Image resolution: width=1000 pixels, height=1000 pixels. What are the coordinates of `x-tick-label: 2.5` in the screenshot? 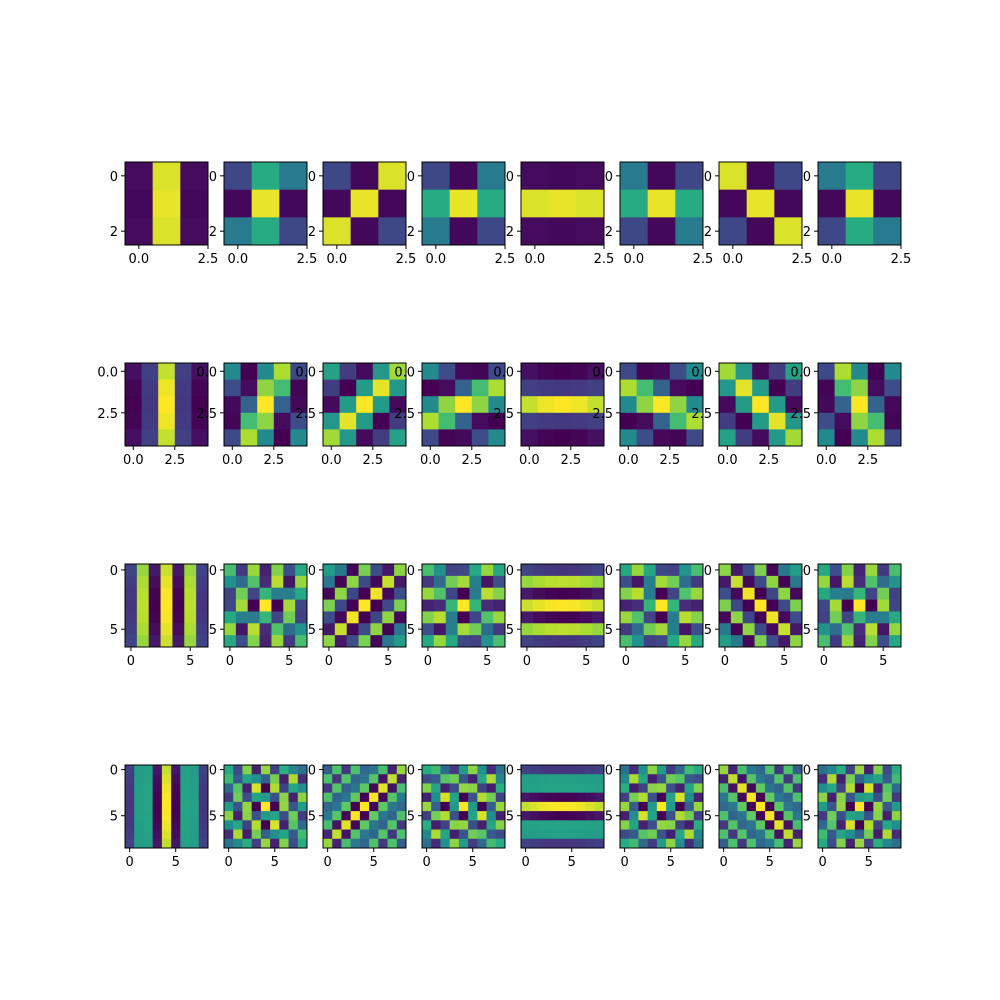 It's located at (307, 259).